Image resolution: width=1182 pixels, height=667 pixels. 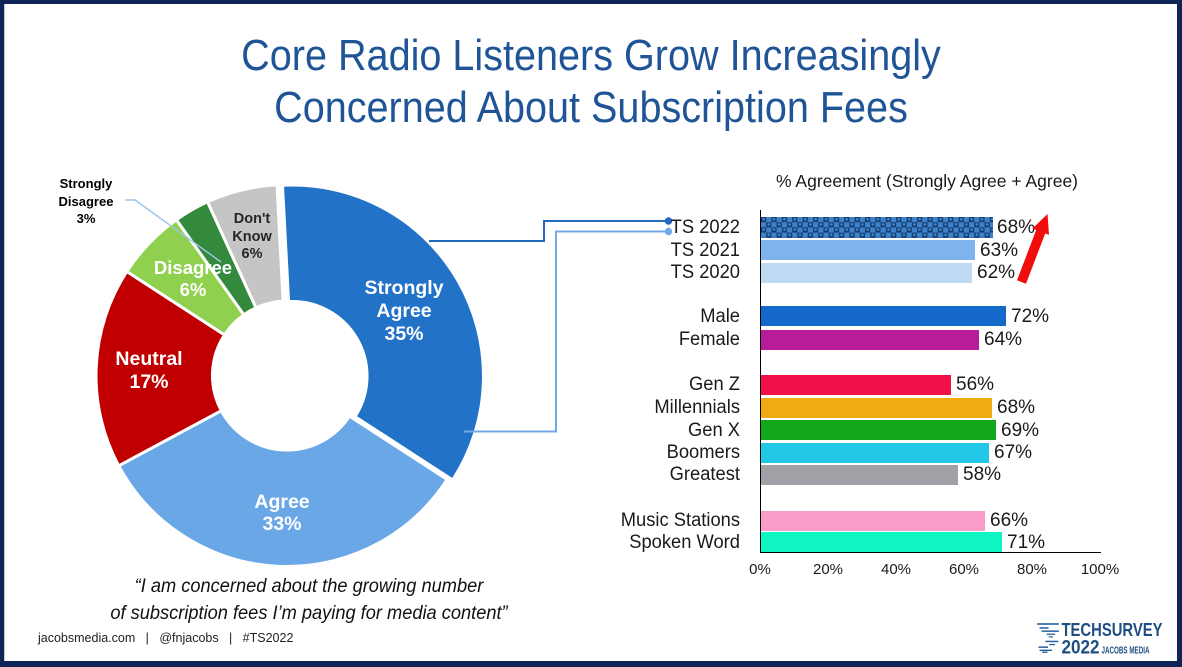 What do you see at coordinates (1126, 651) in the screenshot?
I see `svg-text: JACOBS MEDIA` at bounding box center [1126, 651].